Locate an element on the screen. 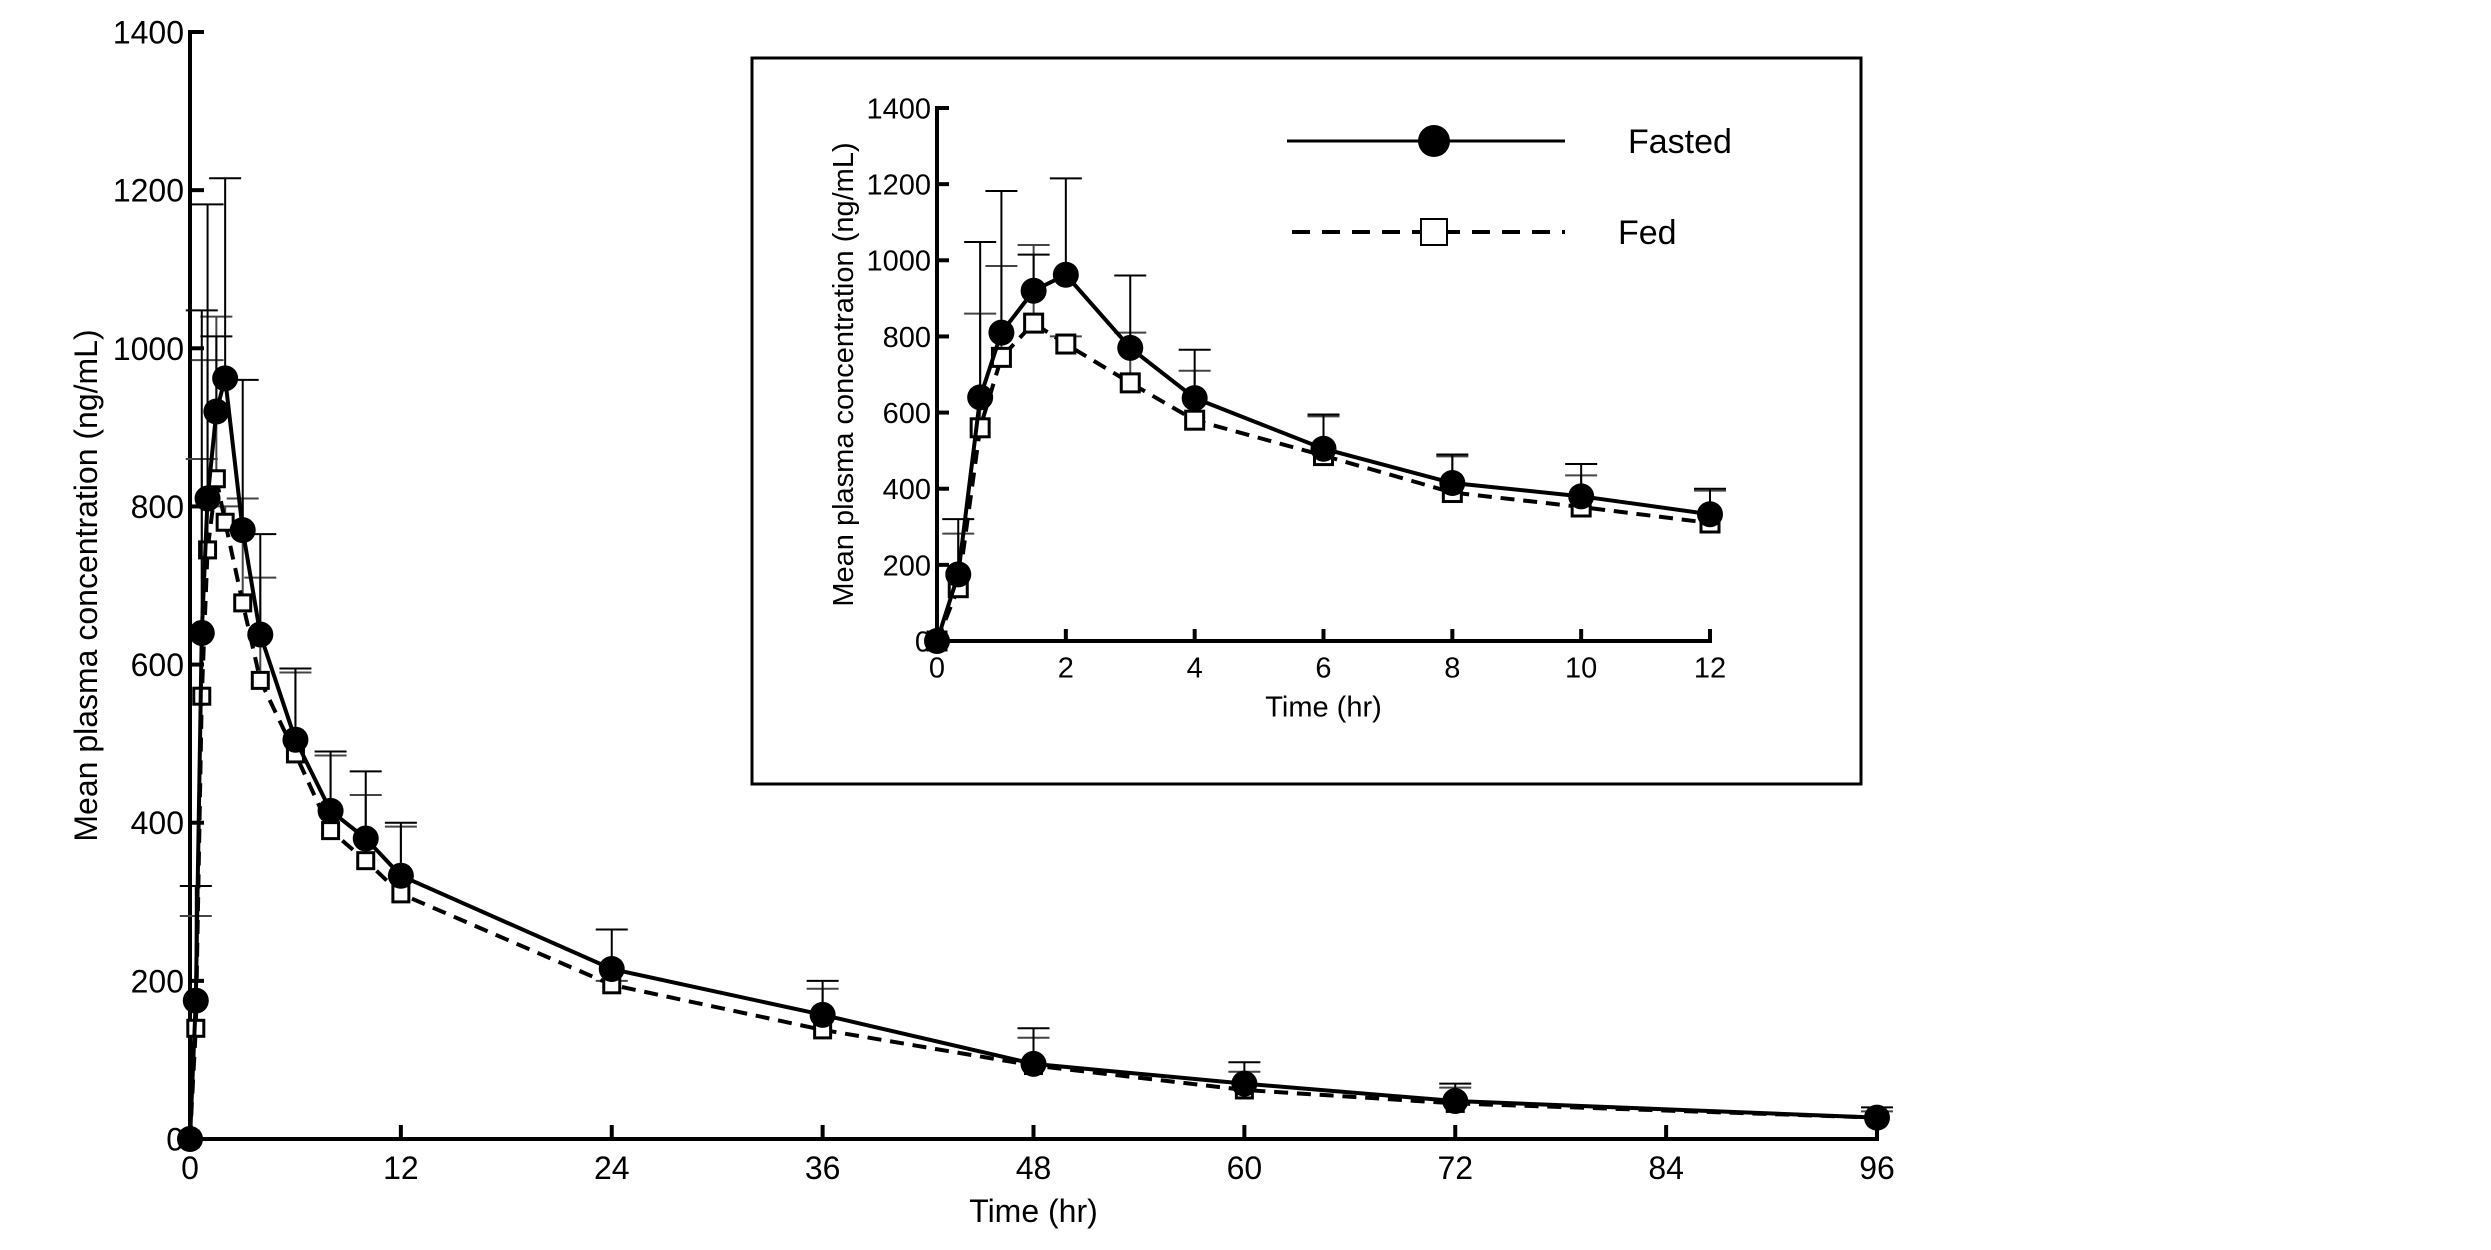  x-tick-label: 60 is located at coordinates (1245, 1168).